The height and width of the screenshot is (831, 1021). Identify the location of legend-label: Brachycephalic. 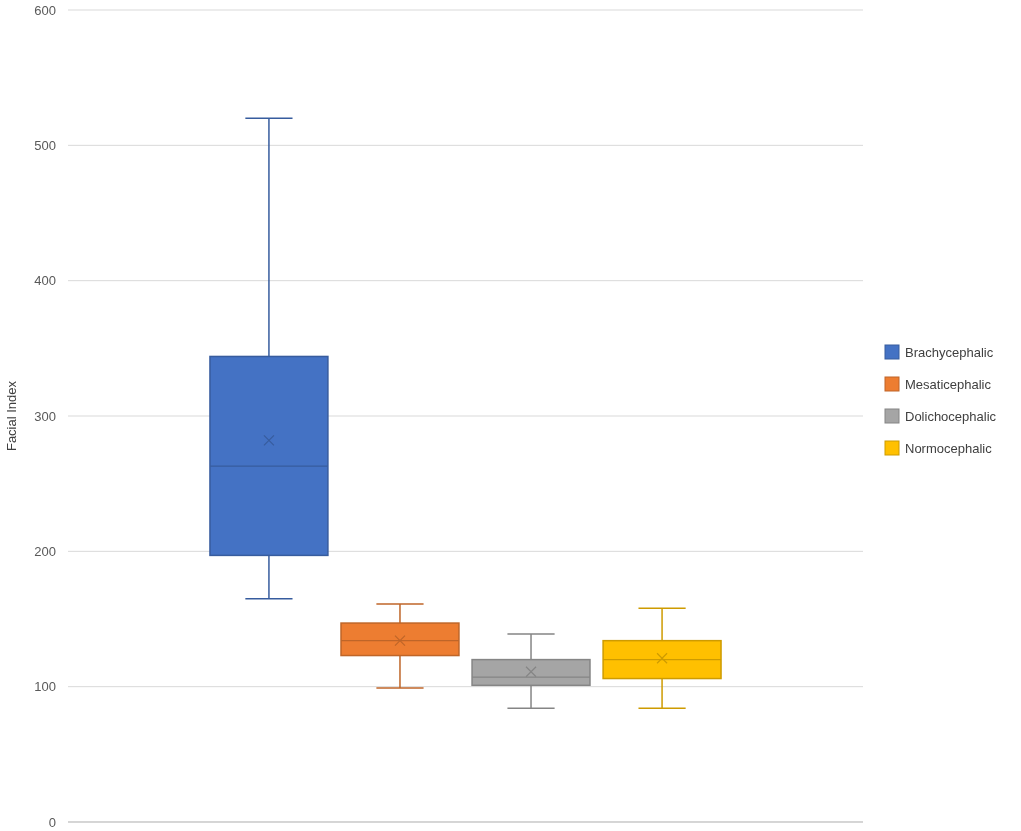
(949, 352).